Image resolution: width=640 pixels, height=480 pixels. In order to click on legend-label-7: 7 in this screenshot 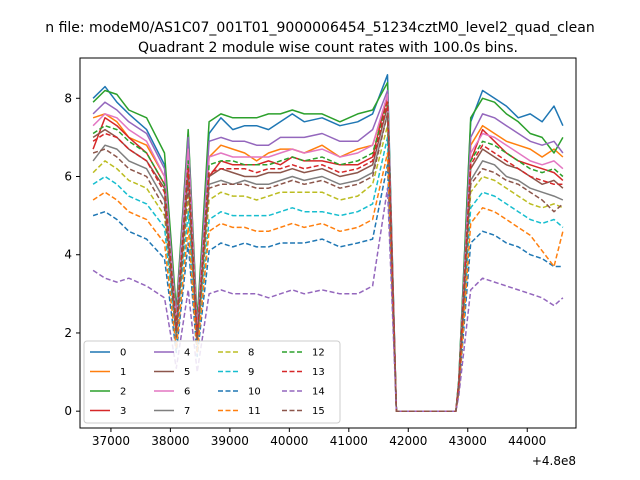, I will do `click(187, 411)`.